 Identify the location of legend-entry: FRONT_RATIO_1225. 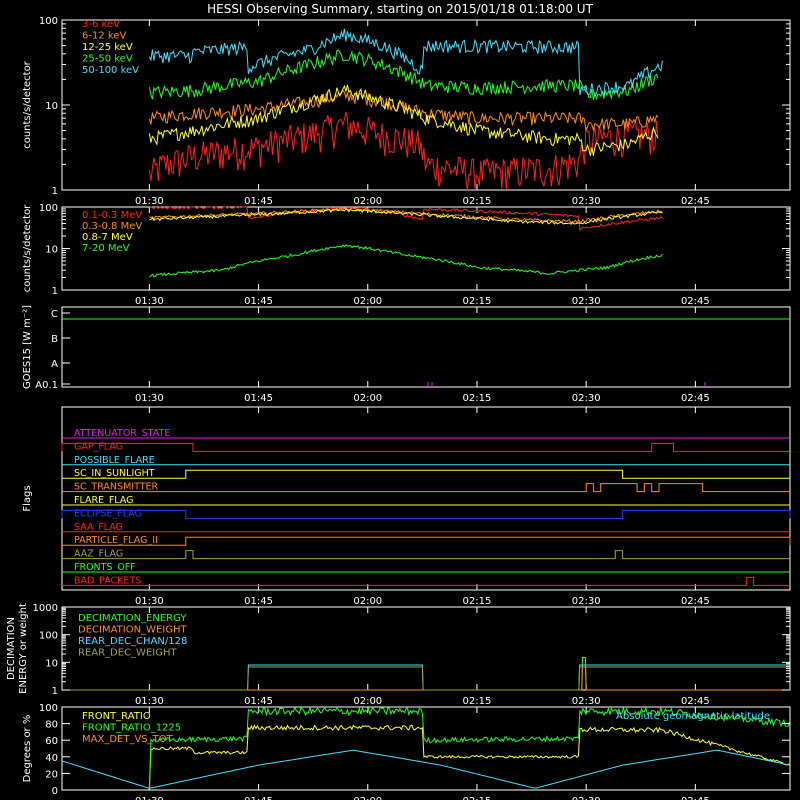
(131, 728).